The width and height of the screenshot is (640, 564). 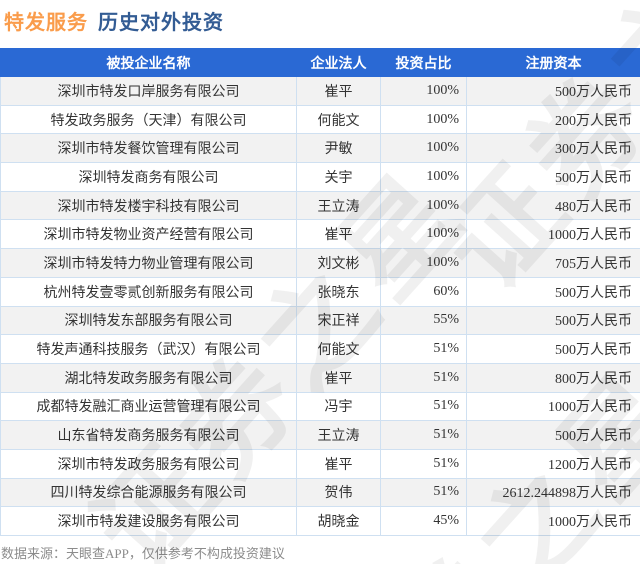 I want to click on table-row: 山东省特发商务服务有限公司 王立涛 51% 500万人民币, so click(x=320, y=435).